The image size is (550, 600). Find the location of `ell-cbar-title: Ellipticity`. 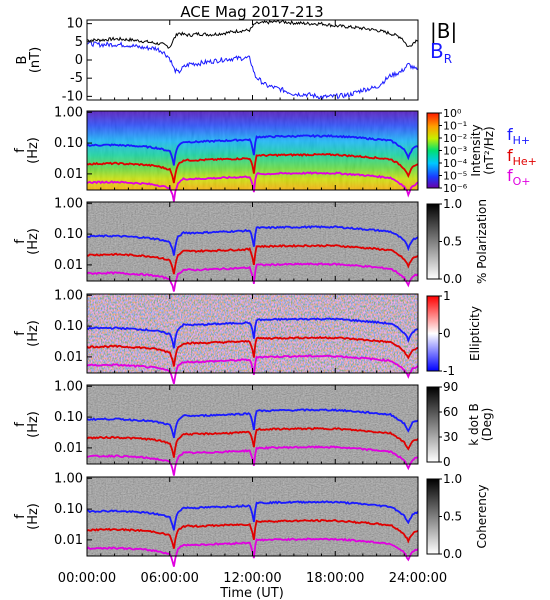

ell-cbar-title: Ellipticity is located at coordinates (475, 333).